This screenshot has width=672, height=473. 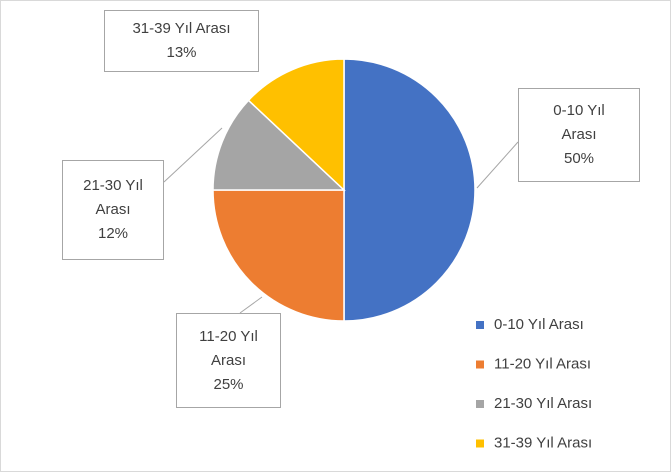 I want to click on legend-label: 31-39 Yıl Arası, so click(x=543, y=442).